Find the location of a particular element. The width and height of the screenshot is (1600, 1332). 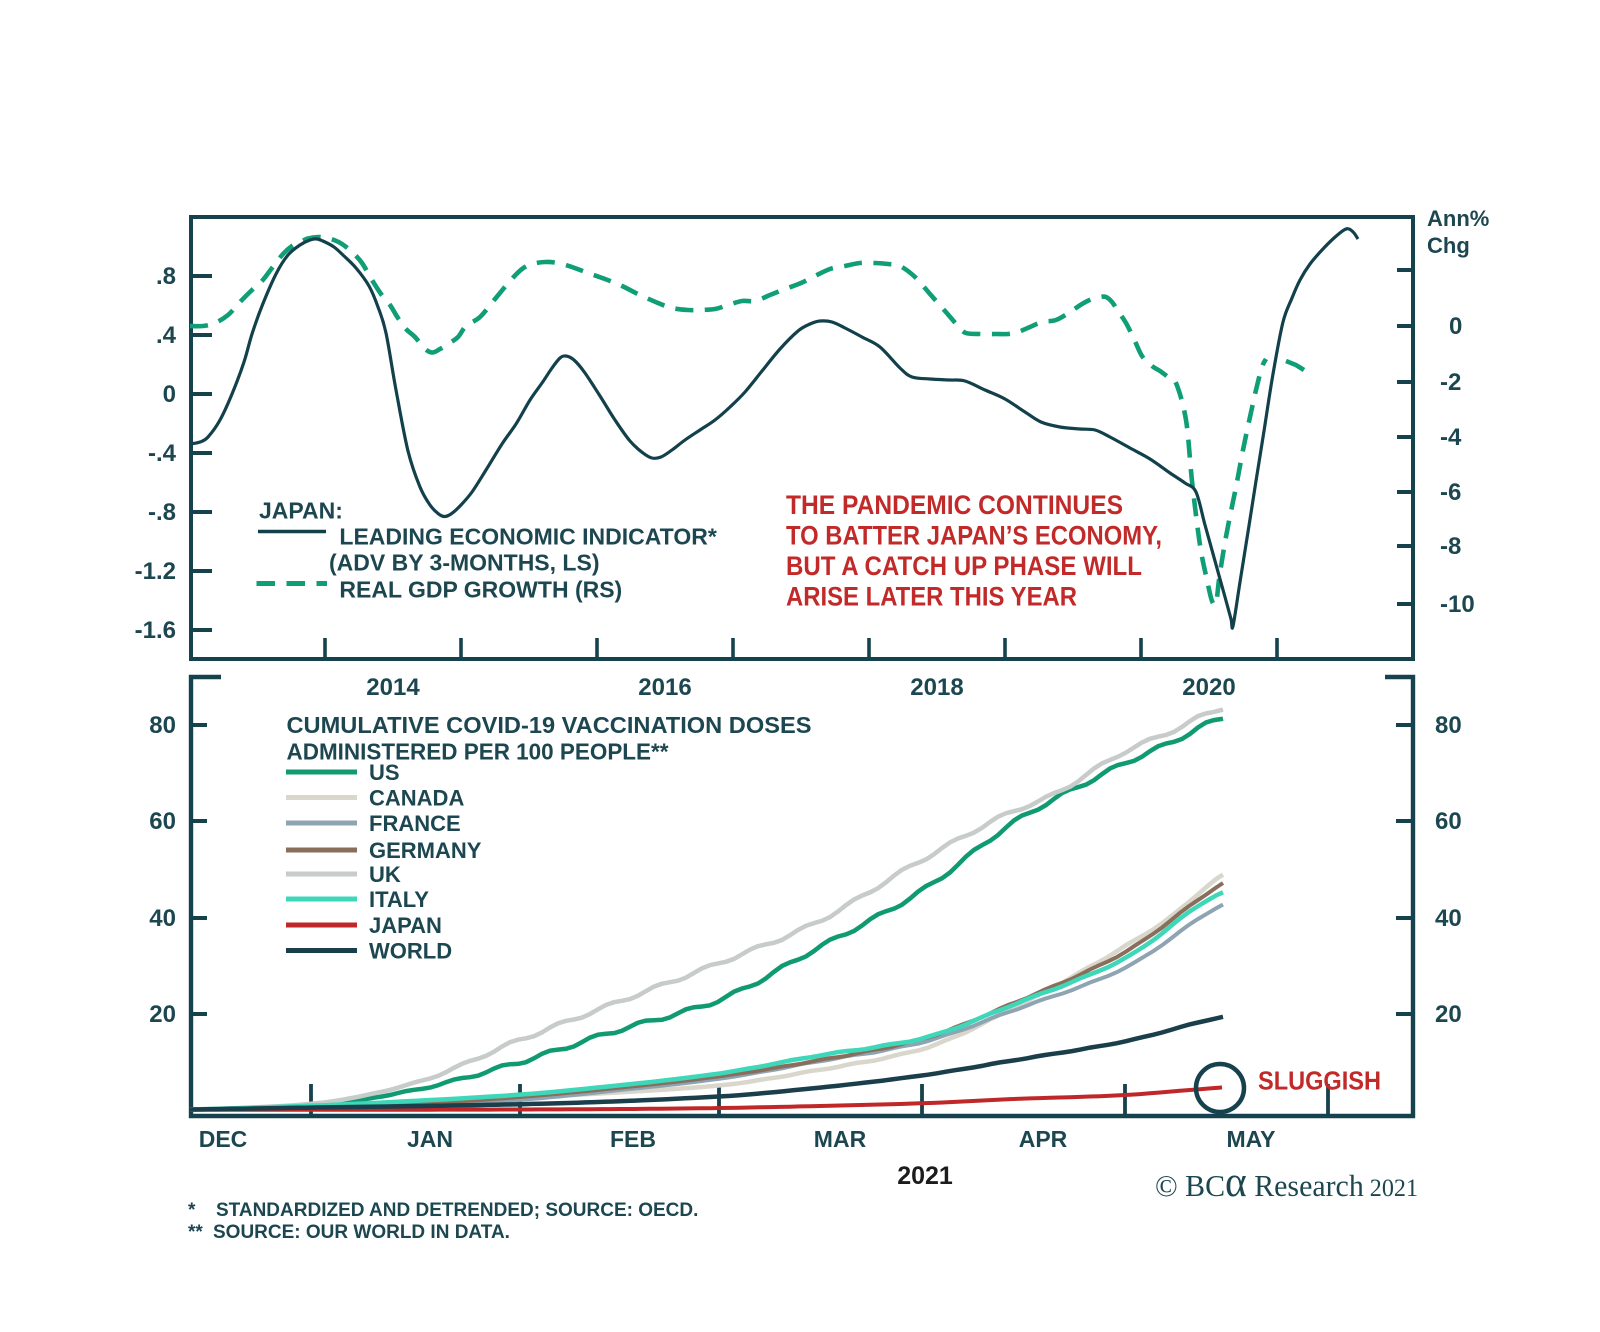

svg-text: -1.6 is located at coordinates (155, 630).